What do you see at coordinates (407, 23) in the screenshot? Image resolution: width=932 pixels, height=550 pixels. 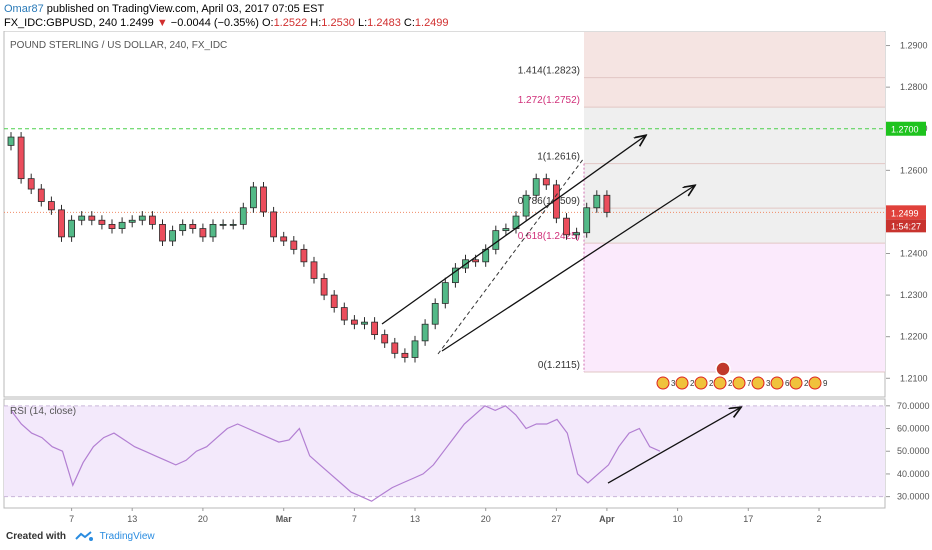 I see `close-label: C:` at bounding box center [407, 23].